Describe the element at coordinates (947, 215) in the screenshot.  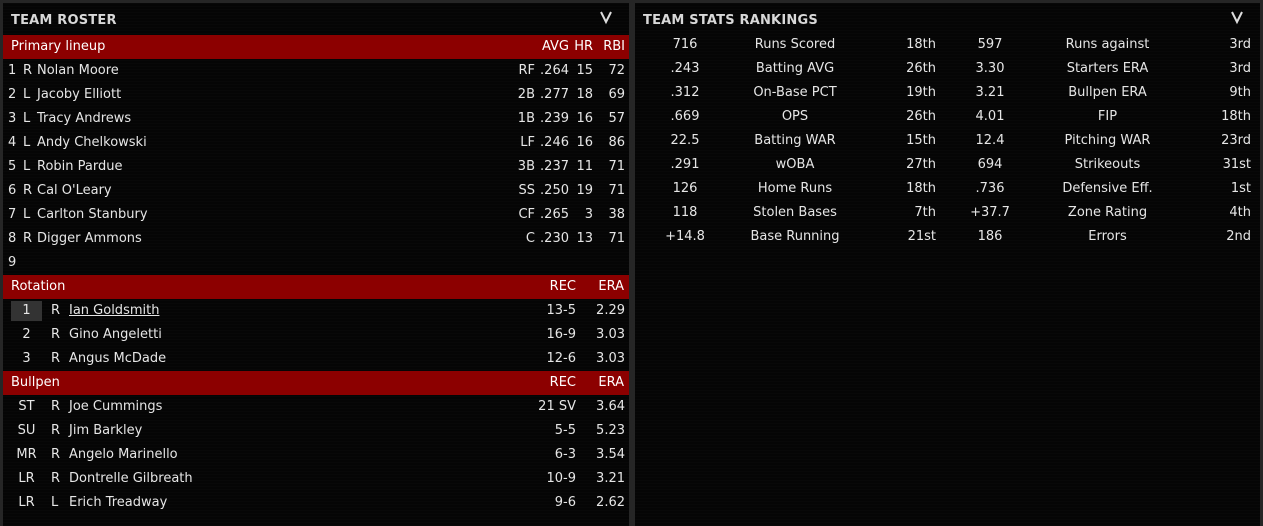
I see `stats-row: 118 Stolen Bases 7th +37.7 Zone Rating 4th` at that location.